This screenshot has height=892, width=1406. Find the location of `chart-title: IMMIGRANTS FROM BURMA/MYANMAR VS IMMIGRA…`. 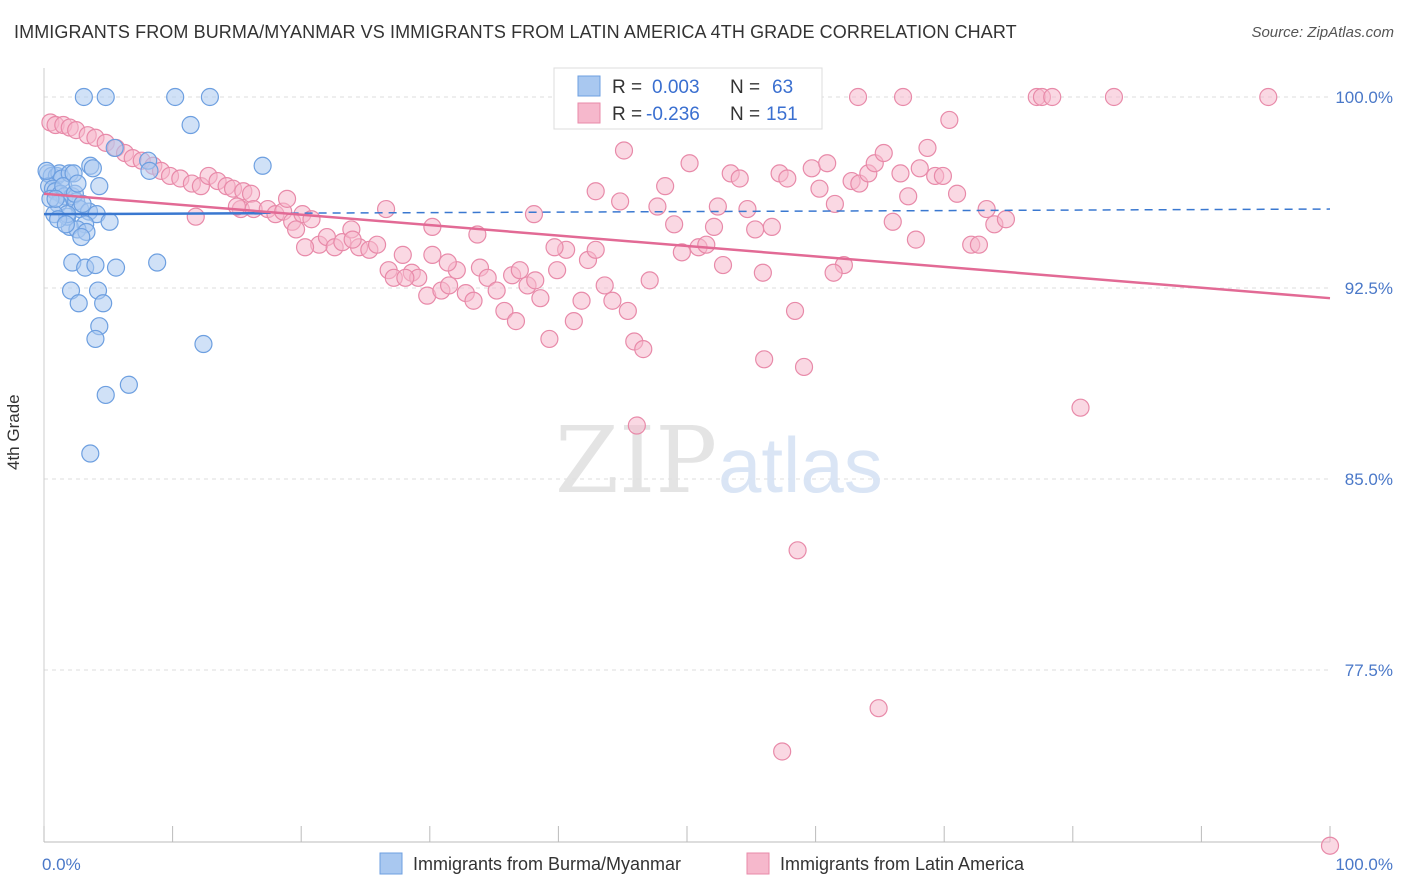

chart-title: IMMIGRANTS FROM BURMA/MYANMAR VS IMMIGRA… is located at coordinates (515, 32).